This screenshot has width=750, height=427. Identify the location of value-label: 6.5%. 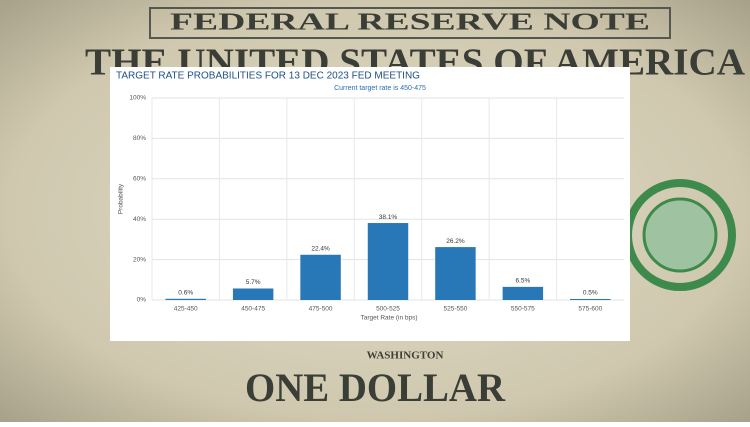
(522, 281).